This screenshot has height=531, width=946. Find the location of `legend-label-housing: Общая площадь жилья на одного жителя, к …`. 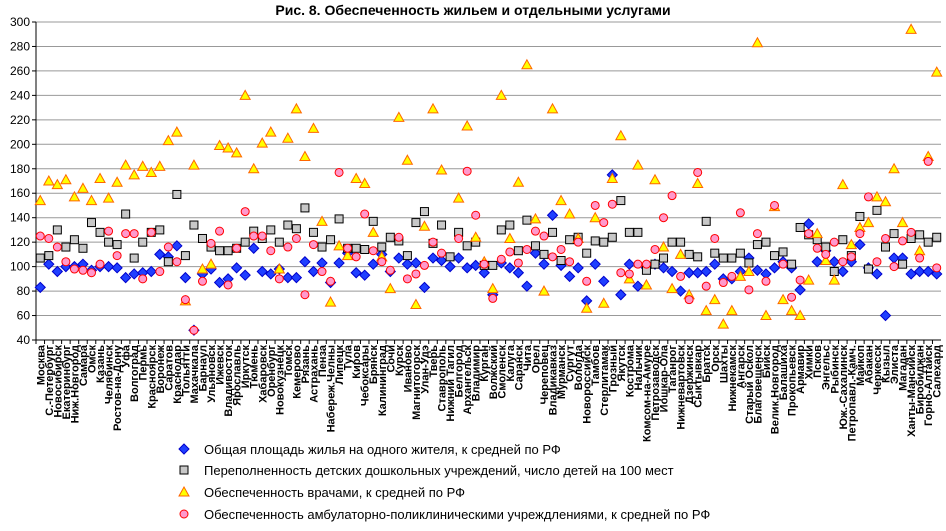

legend-label-housing: Общая площадь жилья на одного жителя, к … is located at coordinates (382, 449).